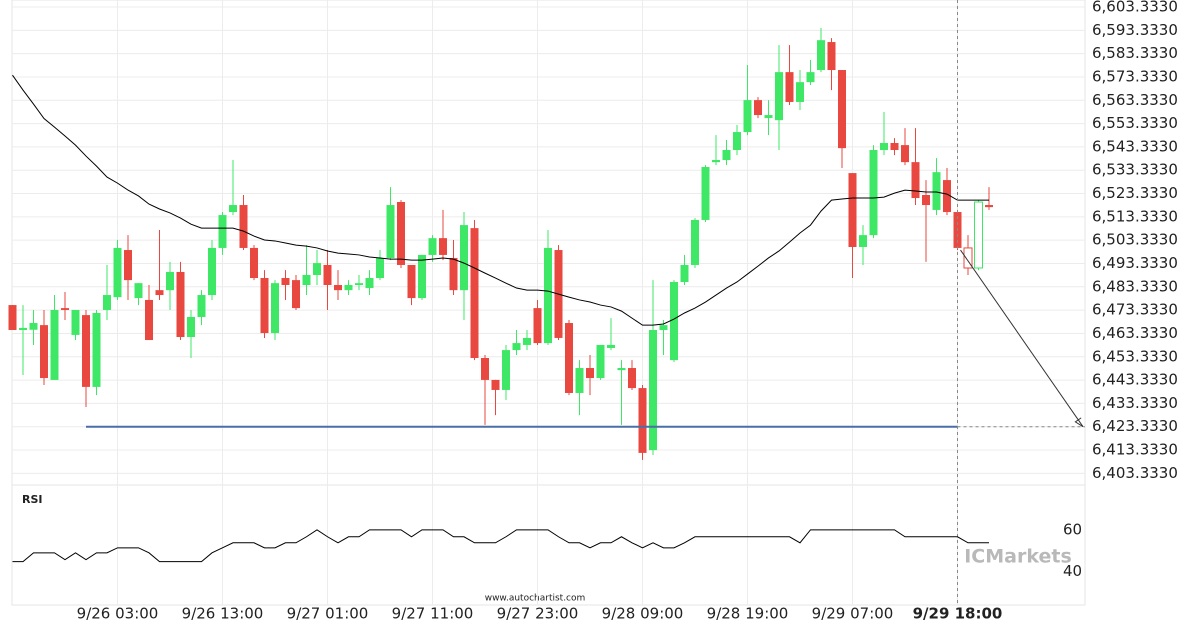 The width and height of the screenshot is (1200, 630). I want to click on y-tick-label: 6,573.3330, so click(1135, 76).